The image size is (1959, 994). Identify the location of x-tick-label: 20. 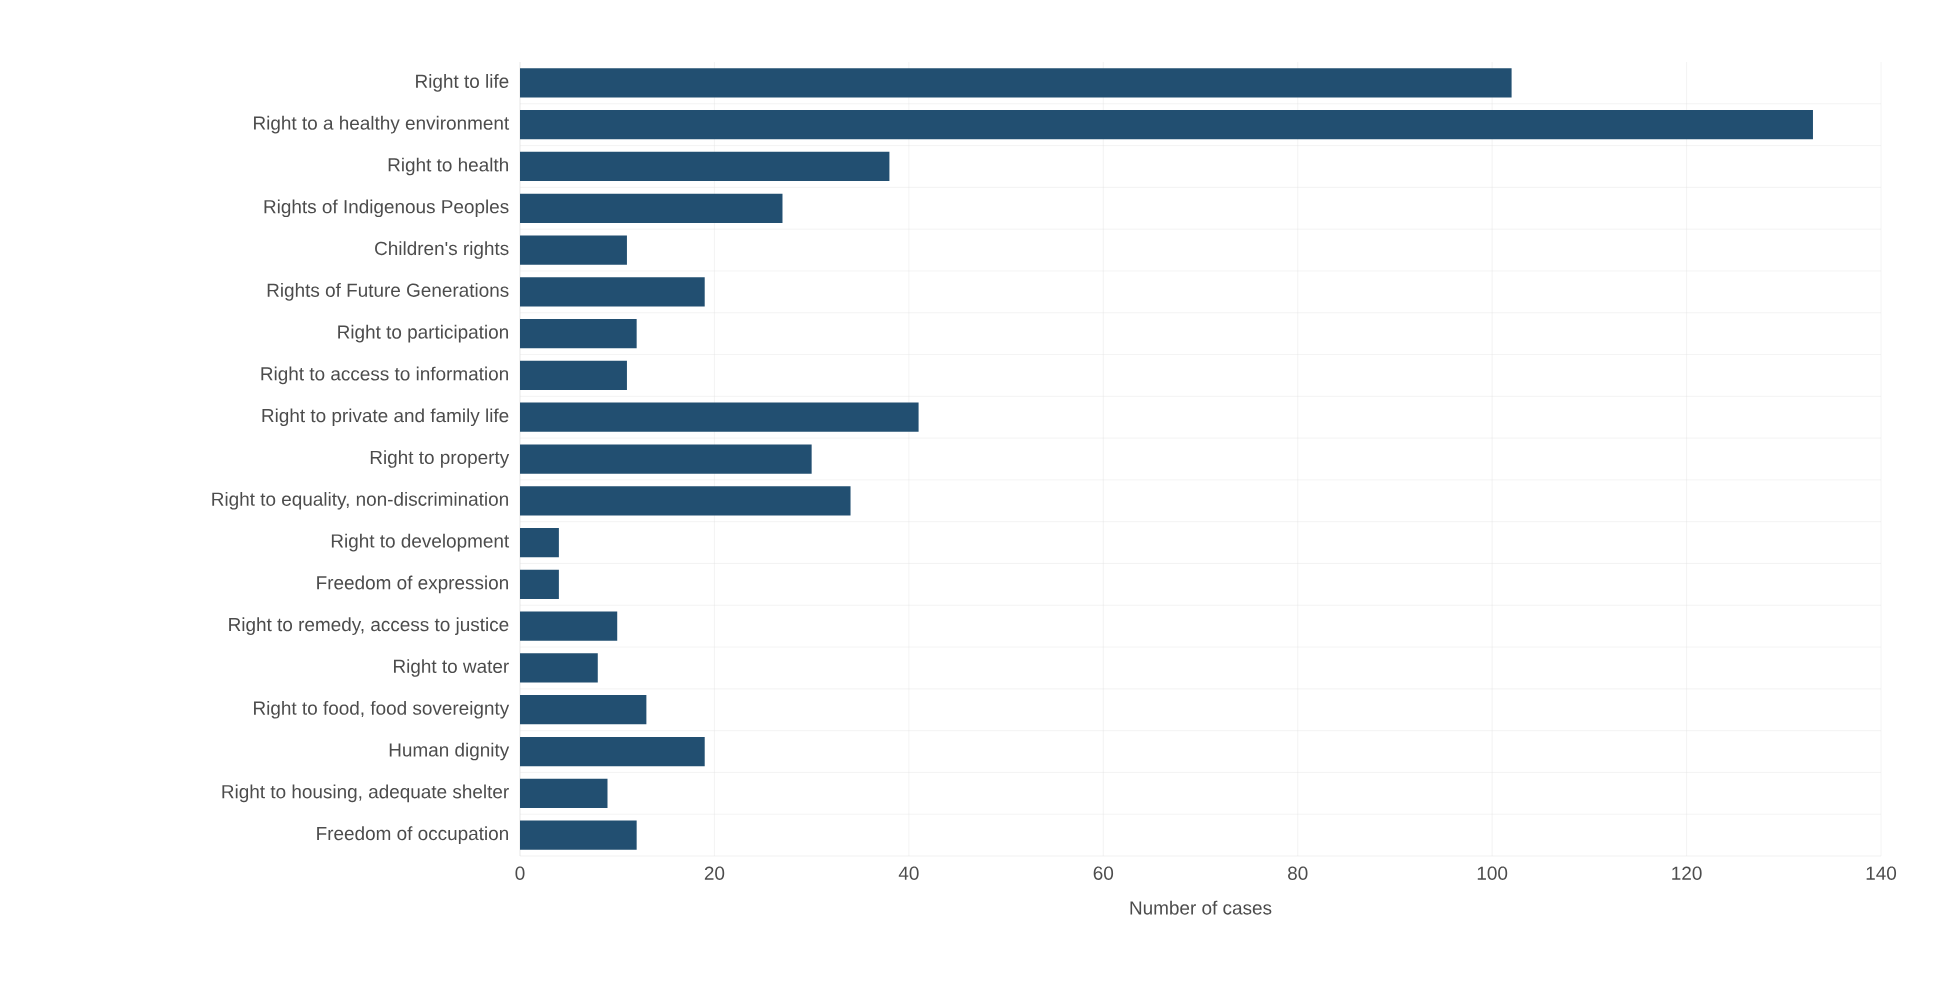
(714, 873).